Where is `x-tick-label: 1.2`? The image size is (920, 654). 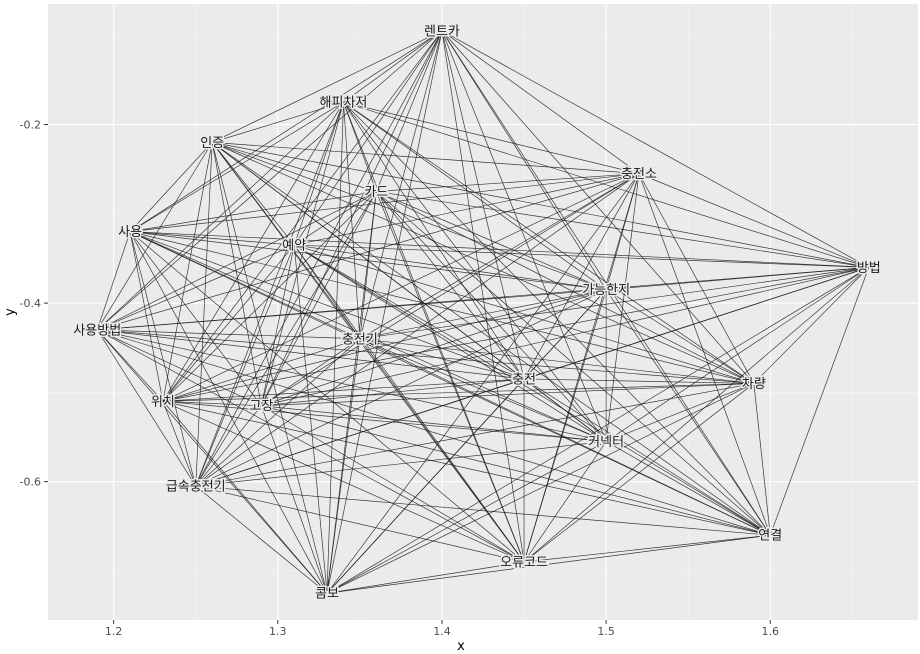
x-tick-label: 1.2 is located at coordinates (114, 631).